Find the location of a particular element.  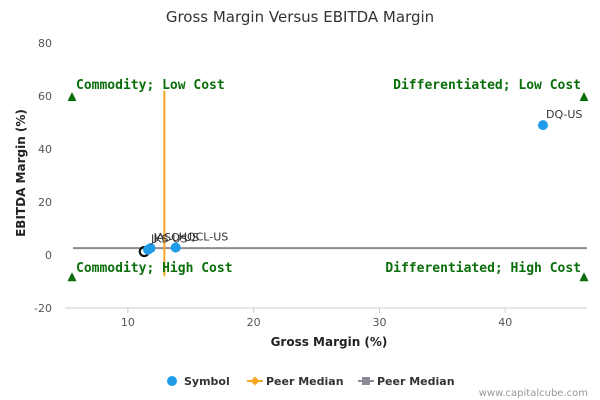

y-tick-label: 20 is located at coordinates (45, 202).